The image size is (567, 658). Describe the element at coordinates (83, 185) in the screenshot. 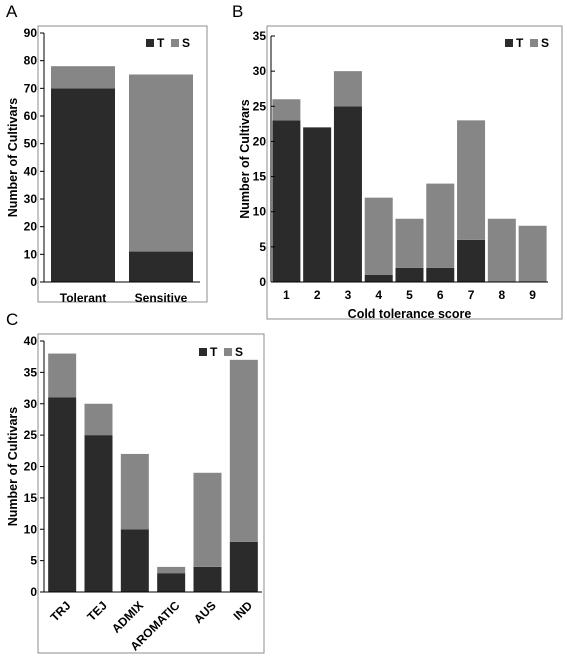

I see `bar-t-tolerant` at that location.